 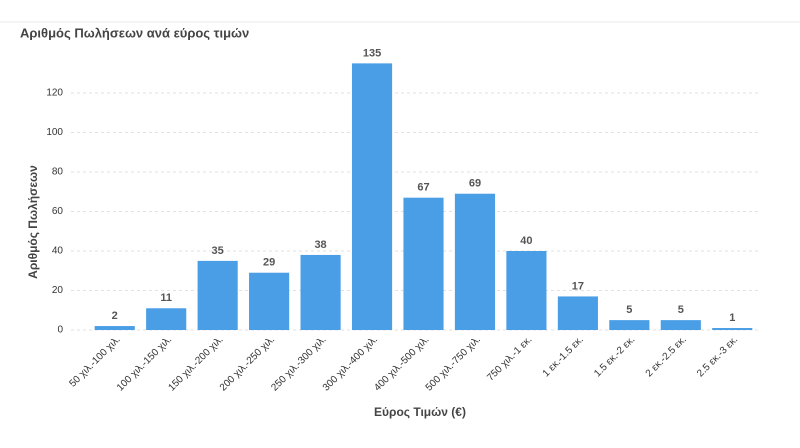 What do you see at coordinates (60, 330) in the screenshot?
I see `y-tick-label: 0` at bounding box center [60, 330].